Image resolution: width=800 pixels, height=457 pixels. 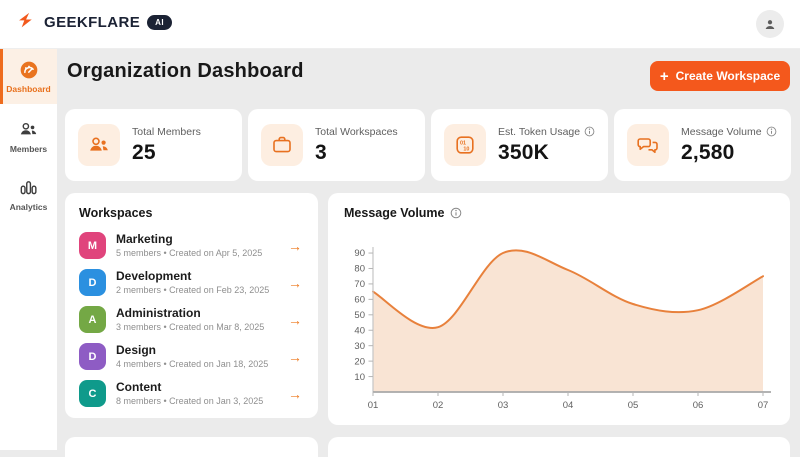 I want to click on stat-value: 2,580, so click(x=708, y=152).